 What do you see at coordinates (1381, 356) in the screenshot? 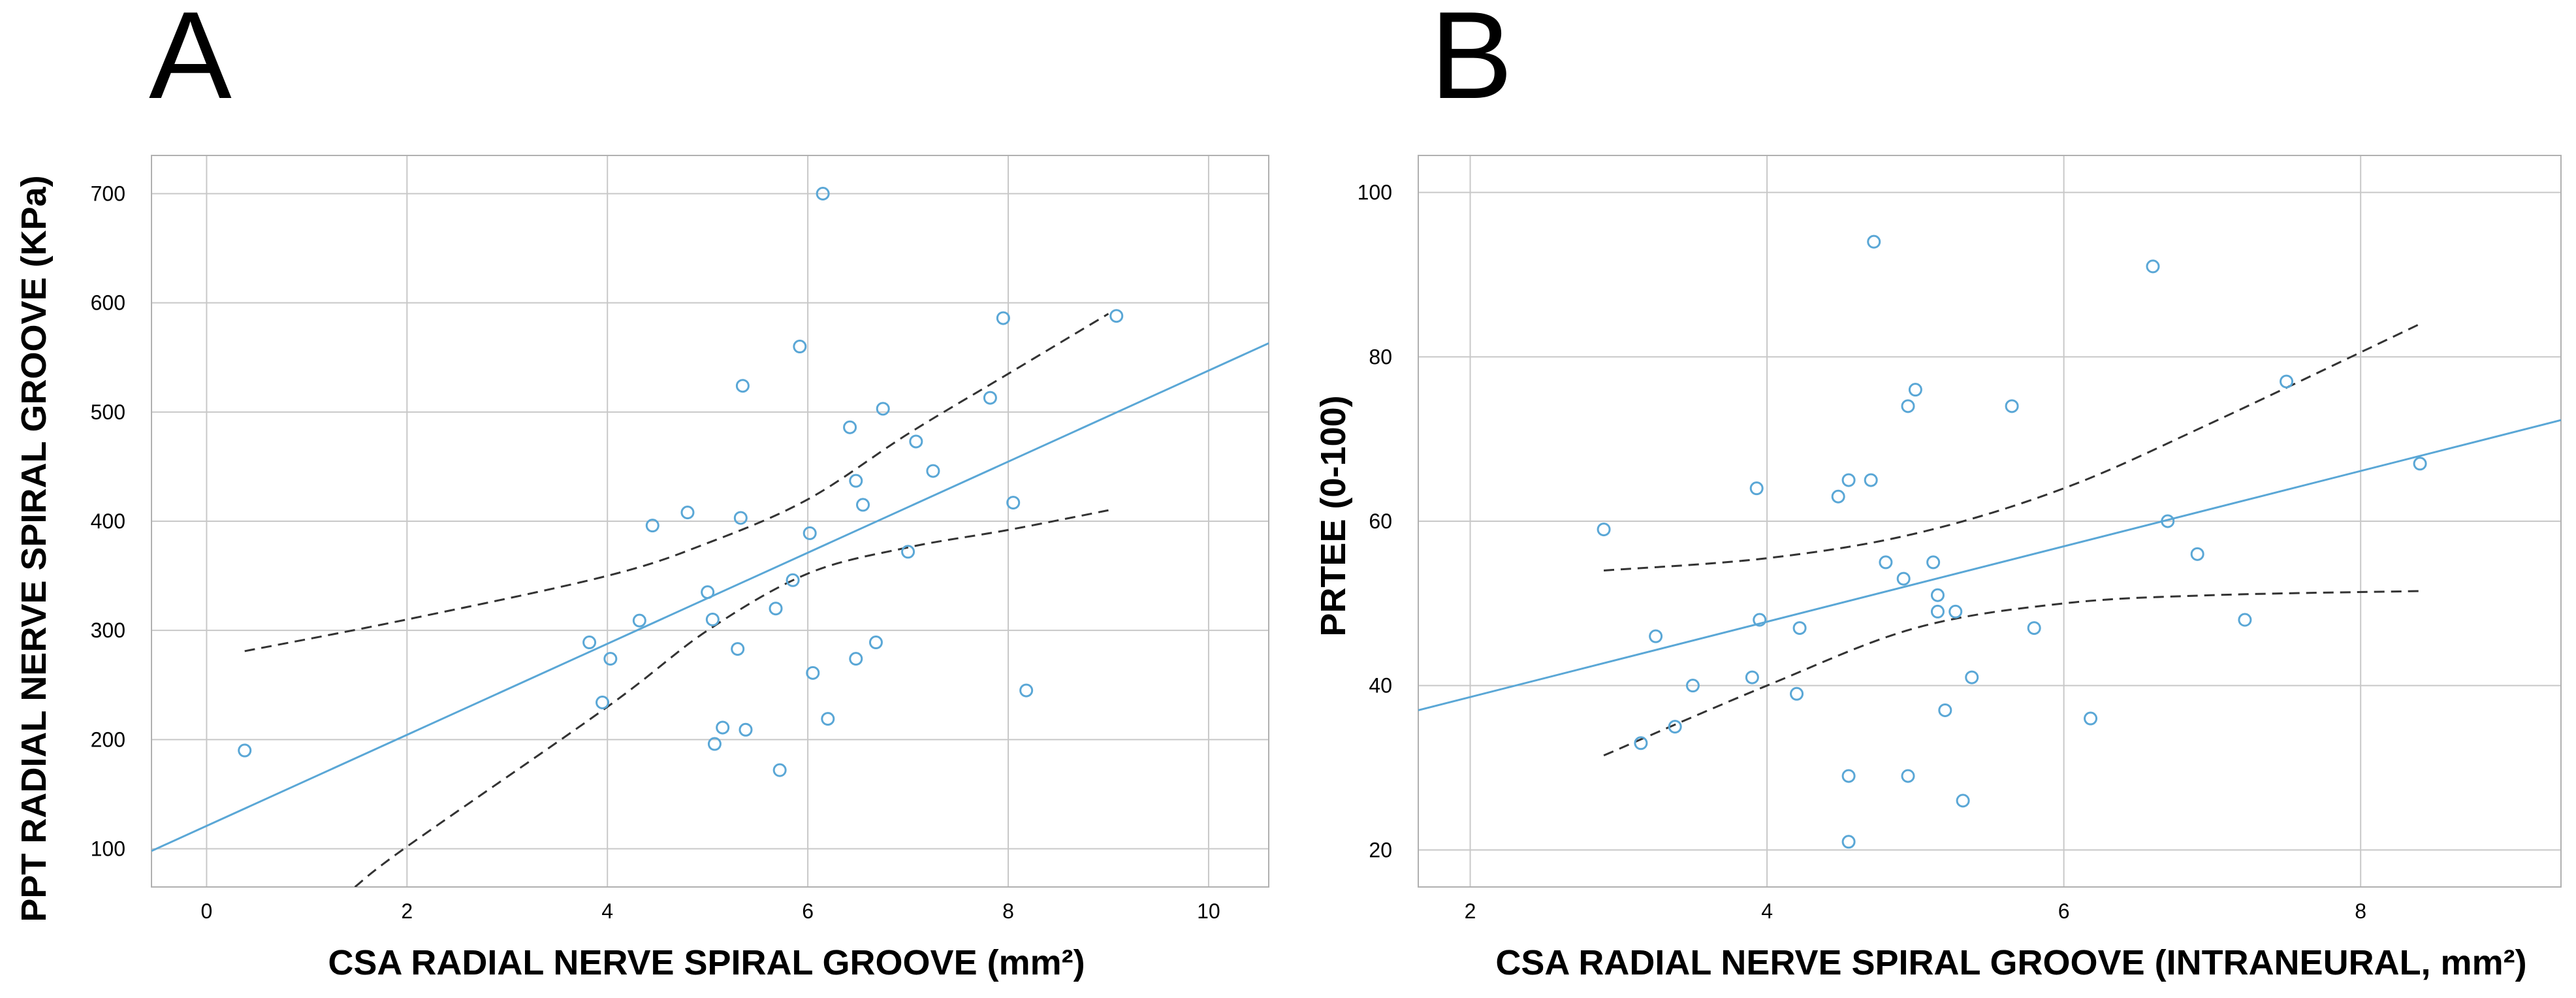
I see `y-tick-label-b-3: 80` at bounding box center [1381, 356].